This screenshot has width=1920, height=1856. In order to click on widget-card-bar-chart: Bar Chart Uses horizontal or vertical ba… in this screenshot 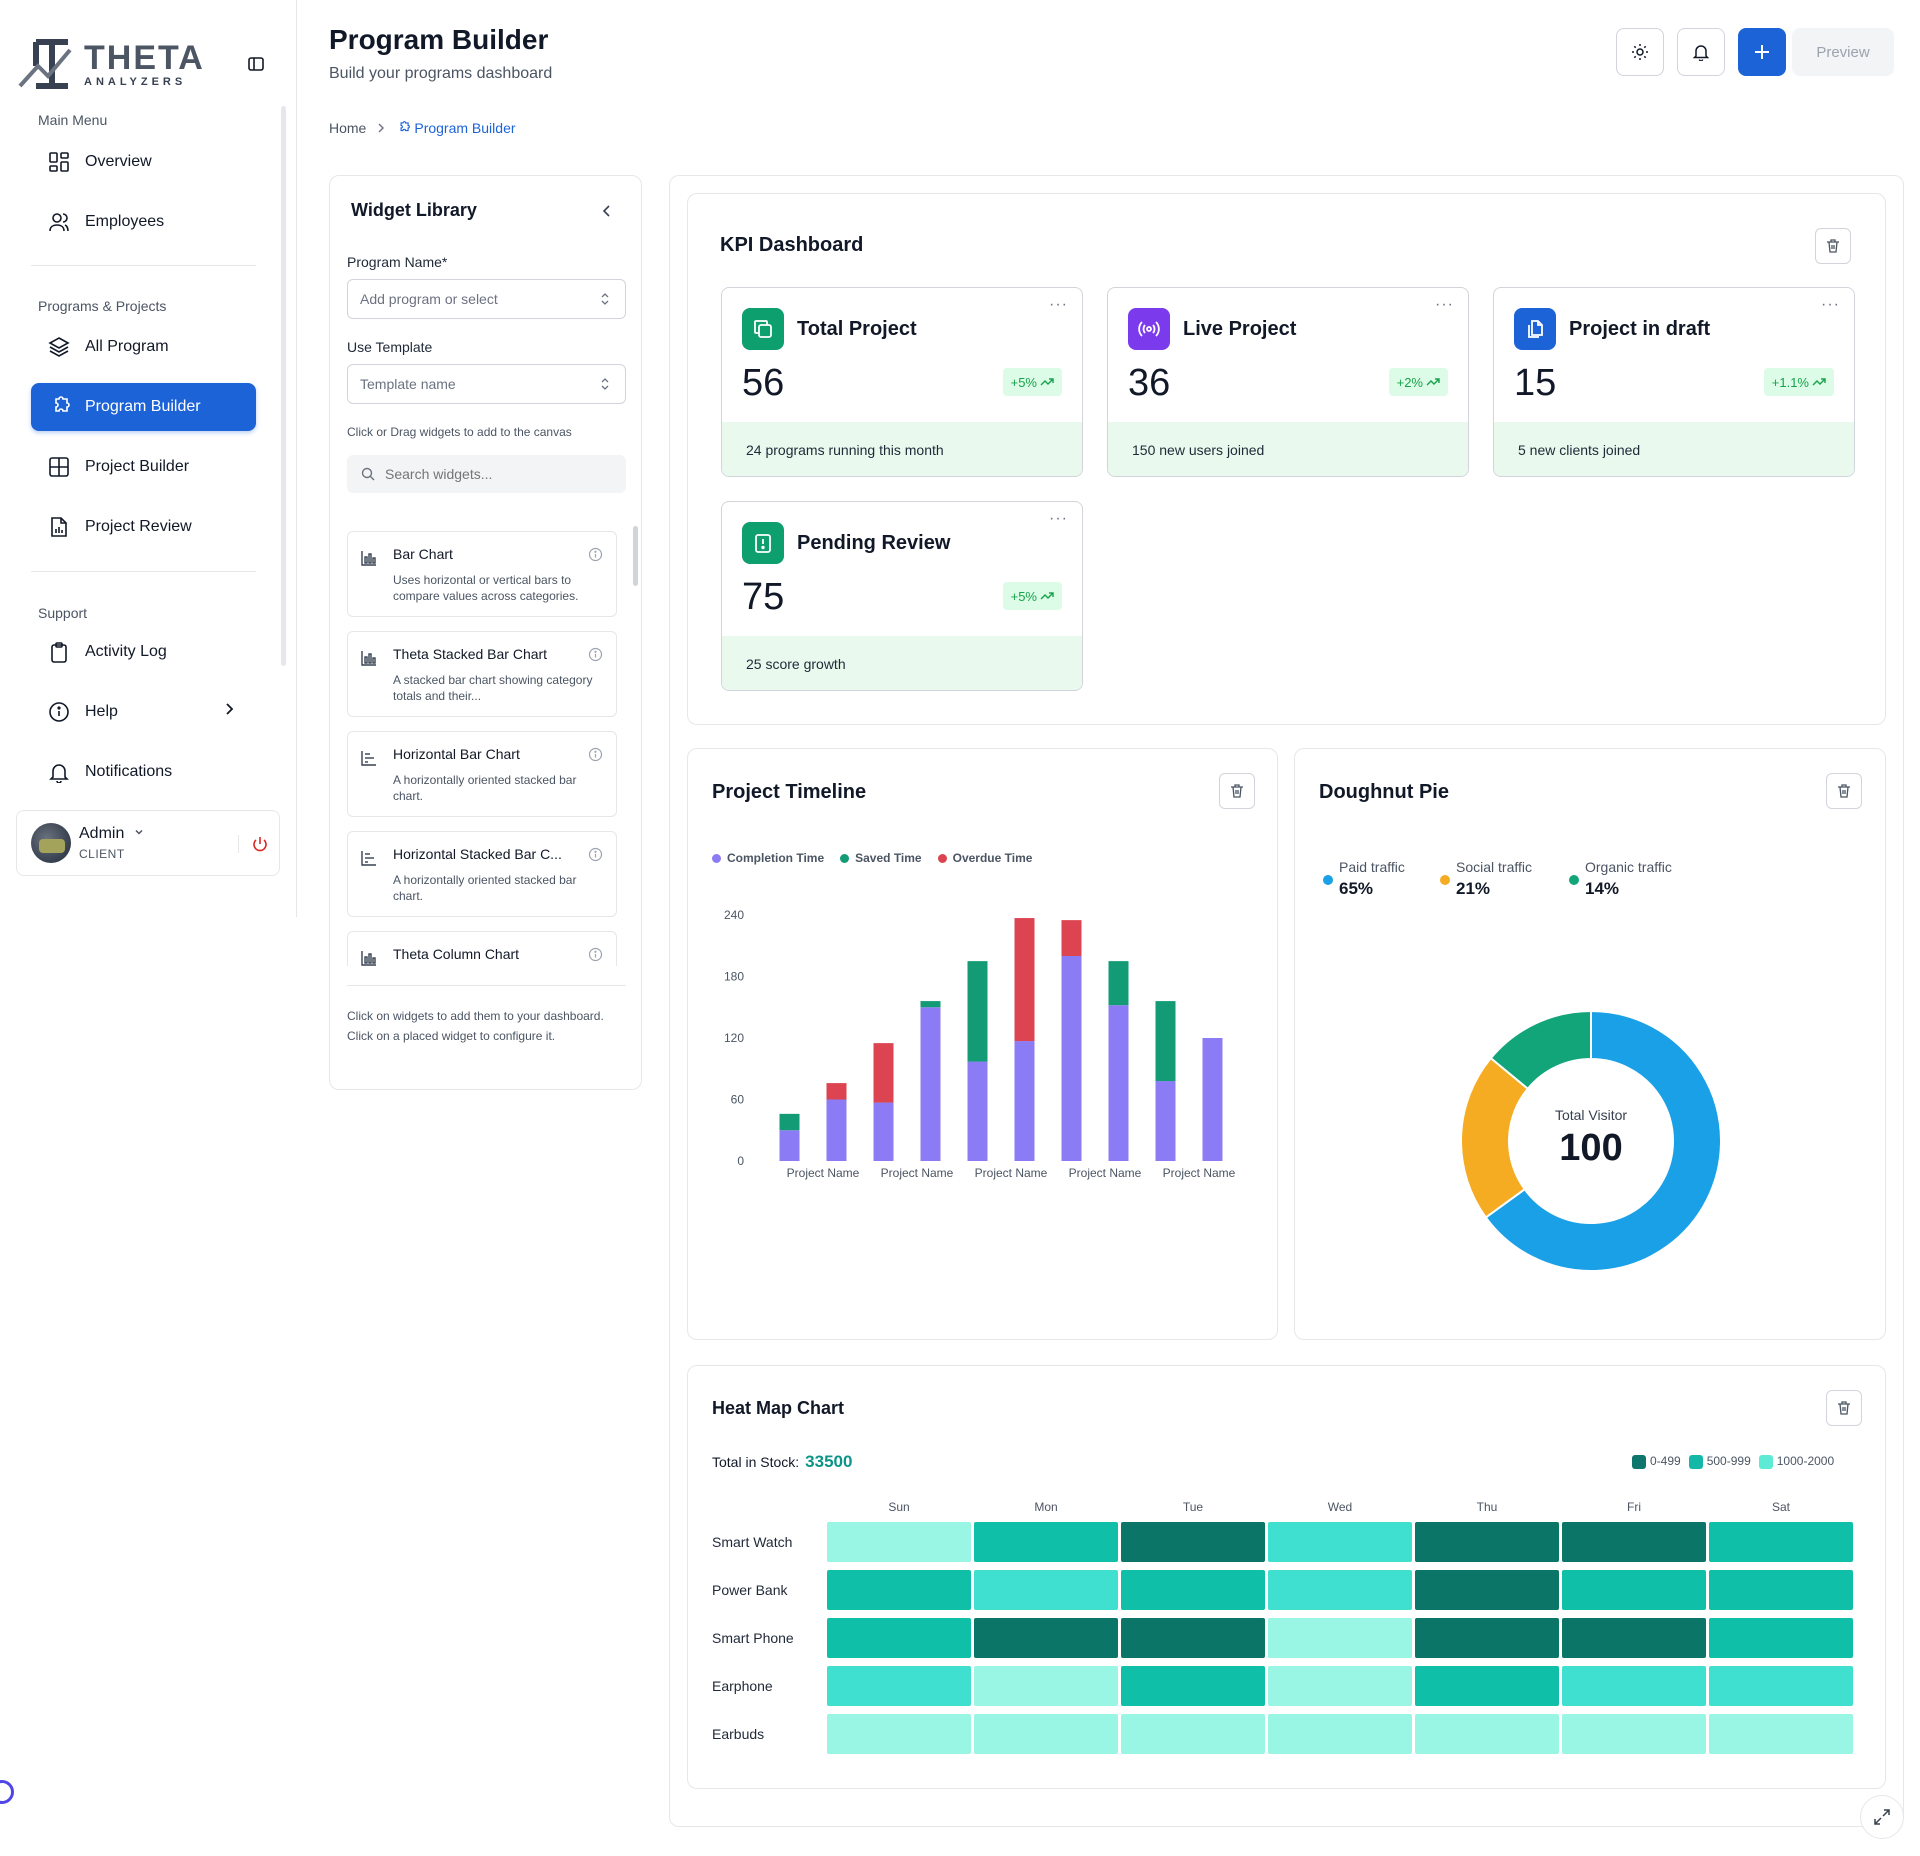, I will do `click(482, 574)`.